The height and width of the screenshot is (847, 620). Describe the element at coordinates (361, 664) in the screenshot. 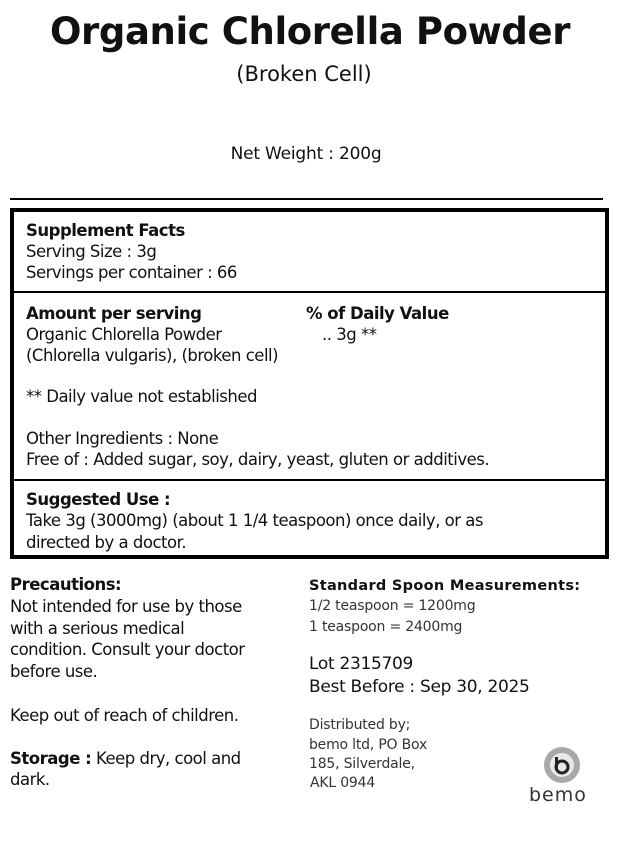

I see `lot-number: Lot 2315709` at that location.